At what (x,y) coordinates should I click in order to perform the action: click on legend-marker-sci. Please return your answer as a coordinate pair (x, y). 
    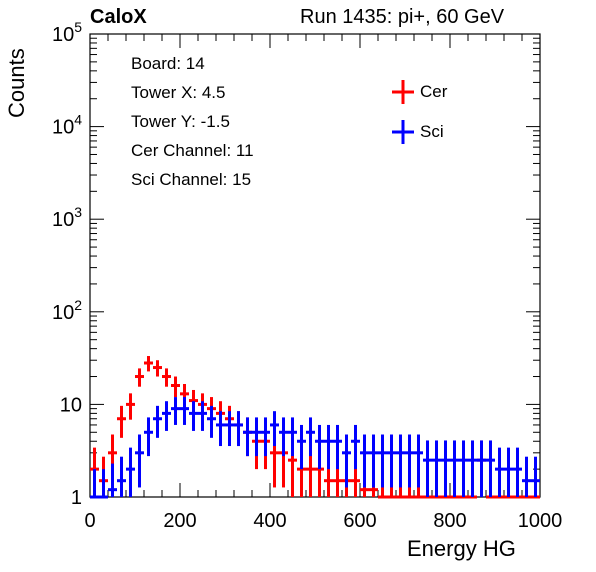
    Looking at the image, I should click on (403, 132).